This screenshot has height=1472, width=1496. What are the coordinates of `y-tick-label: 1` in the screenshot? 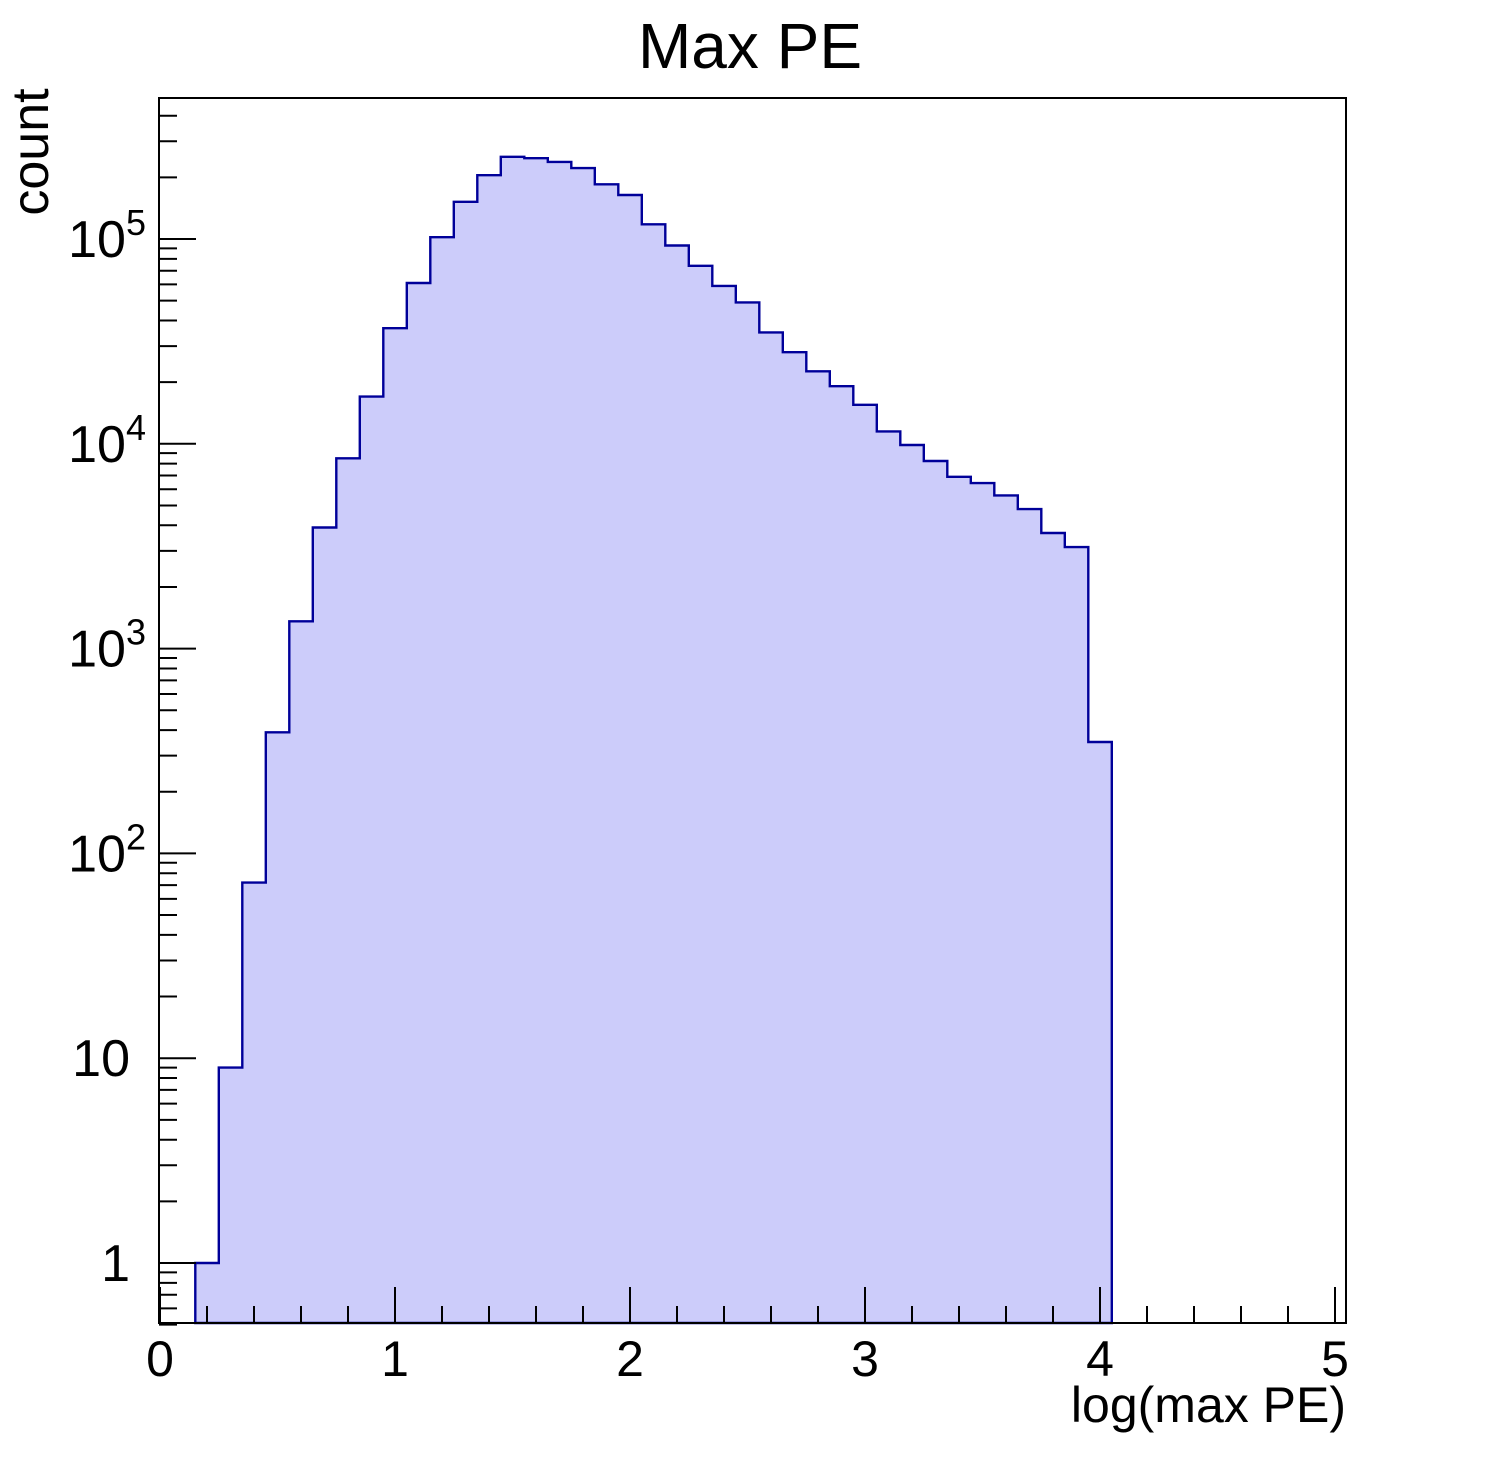 It's located at (115, 1264).